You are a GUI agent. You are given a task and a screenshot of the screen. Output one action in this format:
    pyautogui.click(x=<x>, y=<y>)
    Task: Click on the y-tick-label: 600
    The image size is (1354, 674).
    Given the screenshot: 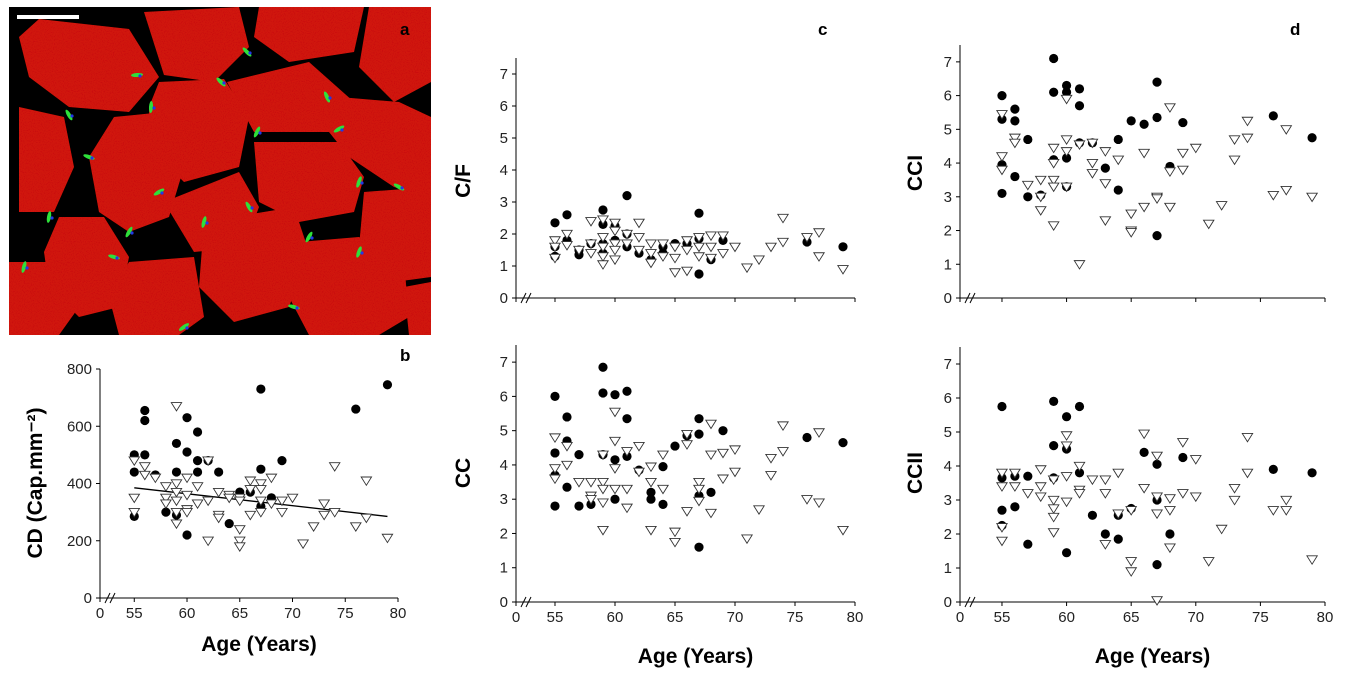 What is the action you would take?
    pyautogui.click(x=79, y=426)
    